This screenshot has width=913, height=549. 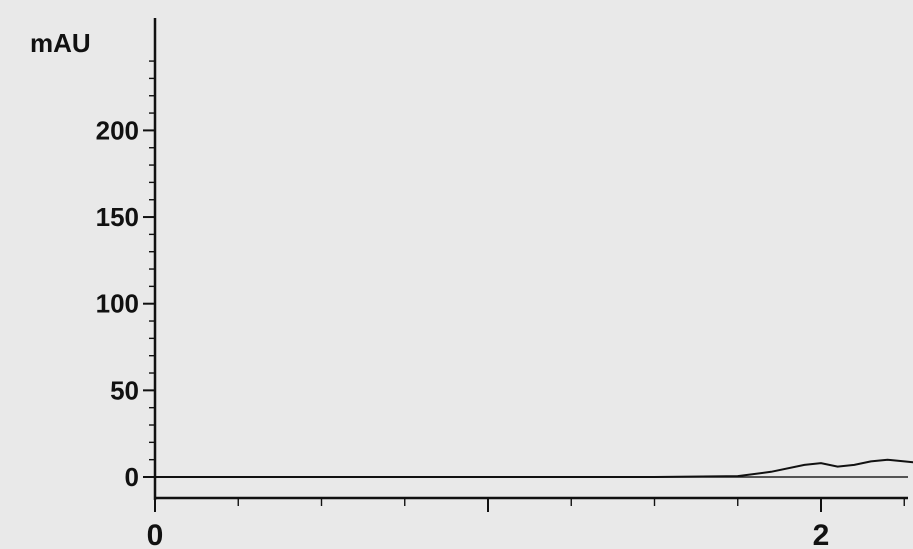 What do you see at coordinates (155, 534) in the screenshot?
I see `x-tick-label: 0` at bounding box center [155, 534].